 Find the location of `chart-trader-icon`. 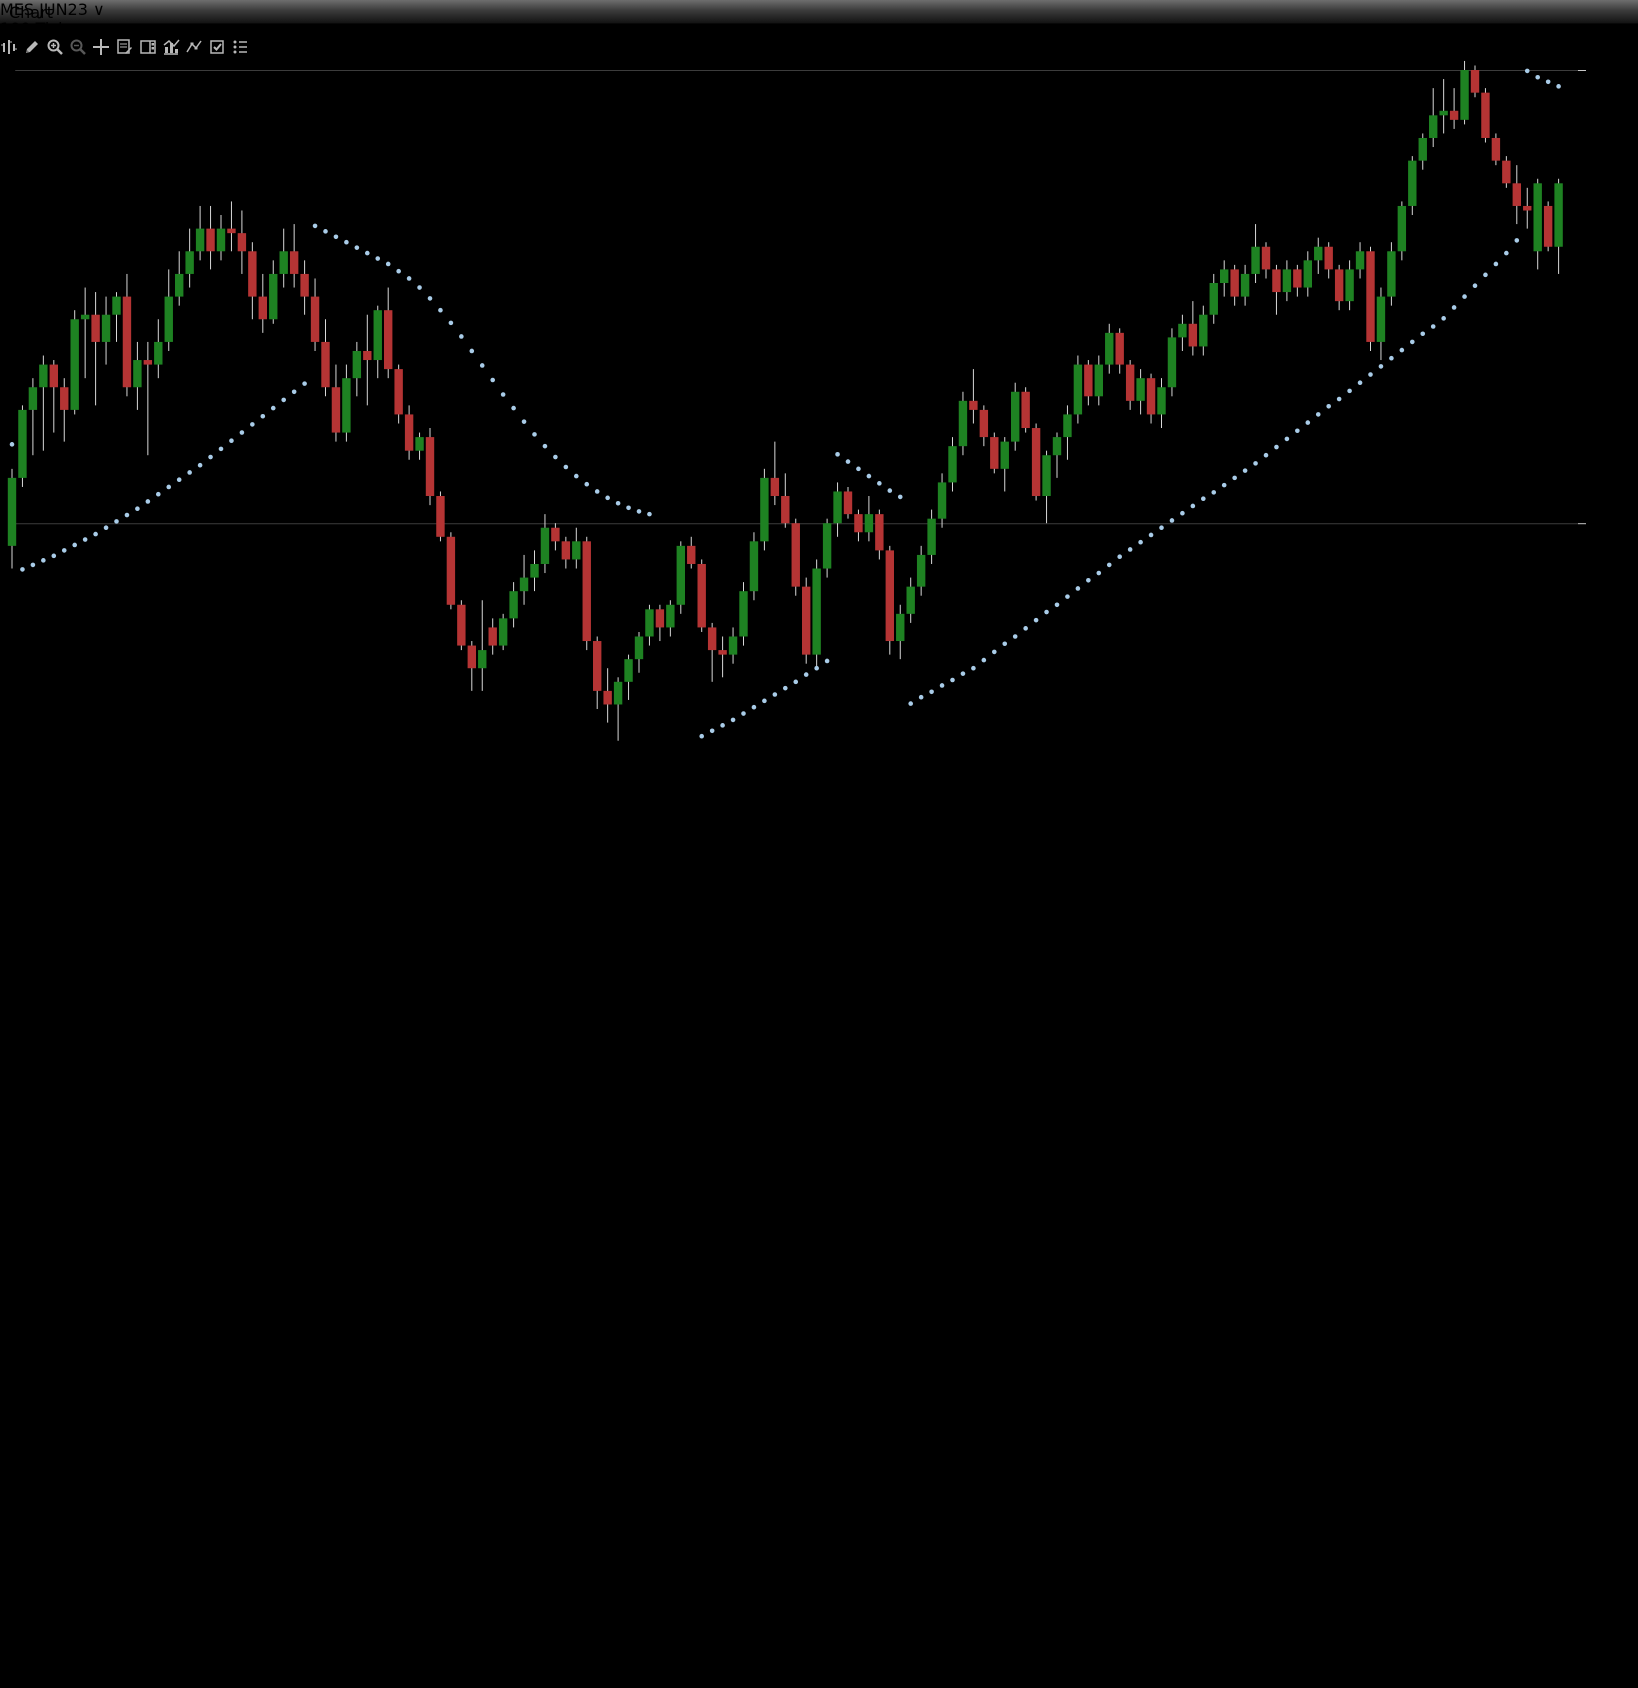

chart-trader-icon is located at coordinates (148, 50).